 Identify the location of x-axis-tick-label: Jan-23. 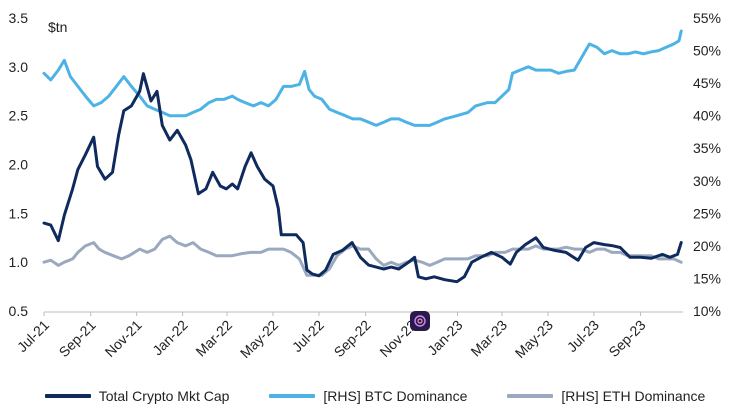
(445, 338).